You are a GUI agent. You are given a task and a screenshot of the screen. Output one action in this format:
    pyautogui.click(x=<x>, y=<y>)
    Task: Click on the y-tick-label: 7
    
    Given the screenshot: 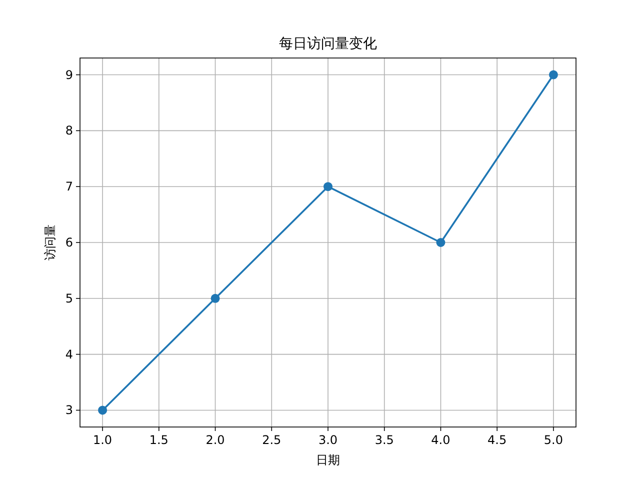 What is the action you would take?
    pyautogui.click(x=69, y=187)
    